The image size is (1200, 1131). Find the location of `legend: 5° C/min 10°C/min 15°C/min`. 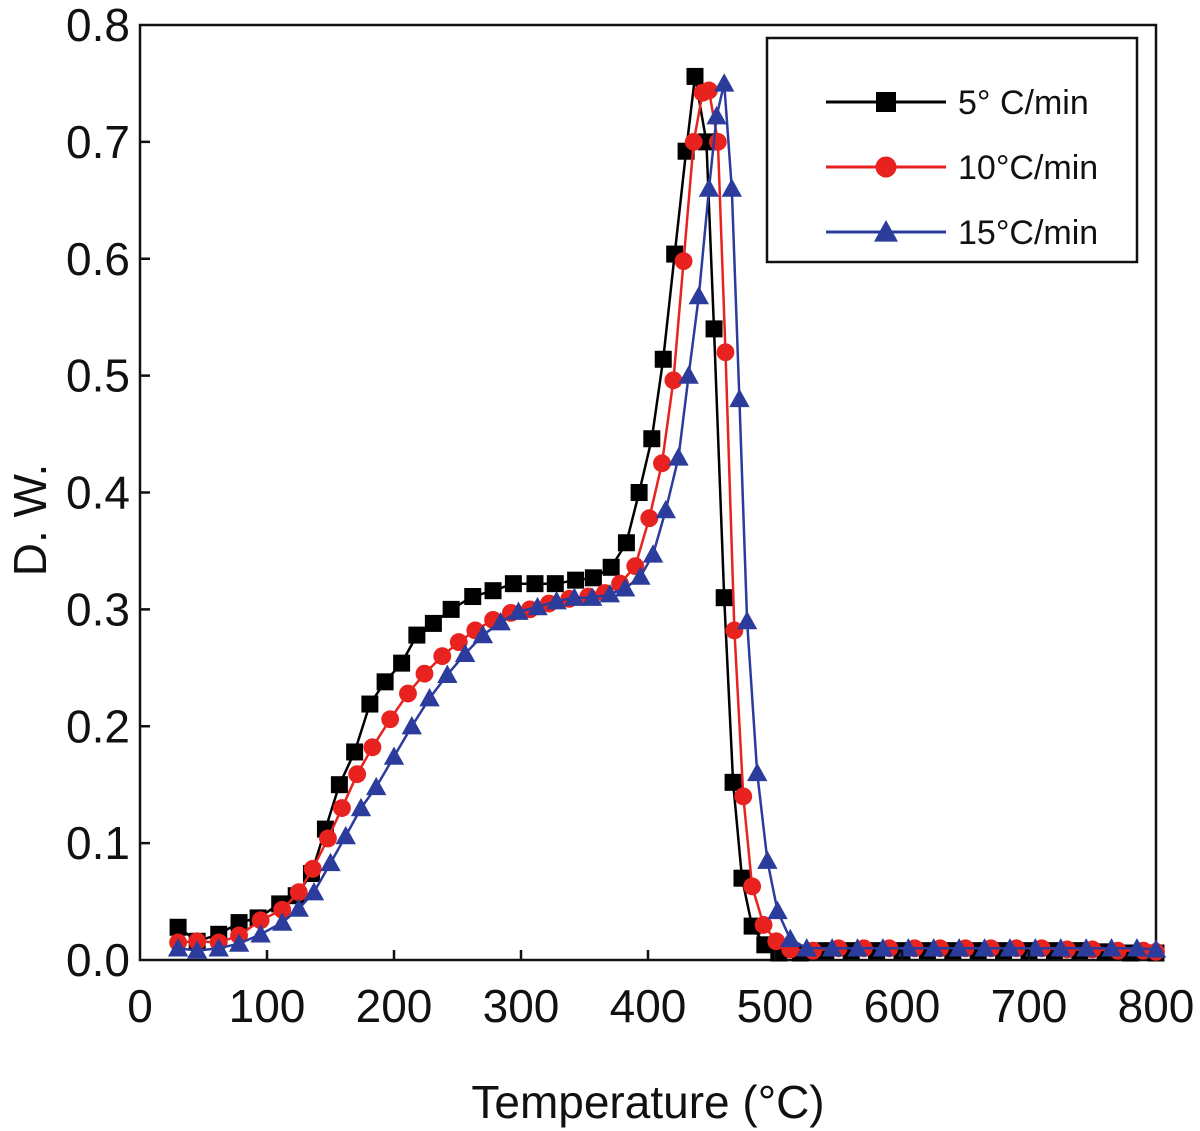

legend: 5° C/min 10°C/min 15°C/min is located at coordinates (952, 150).